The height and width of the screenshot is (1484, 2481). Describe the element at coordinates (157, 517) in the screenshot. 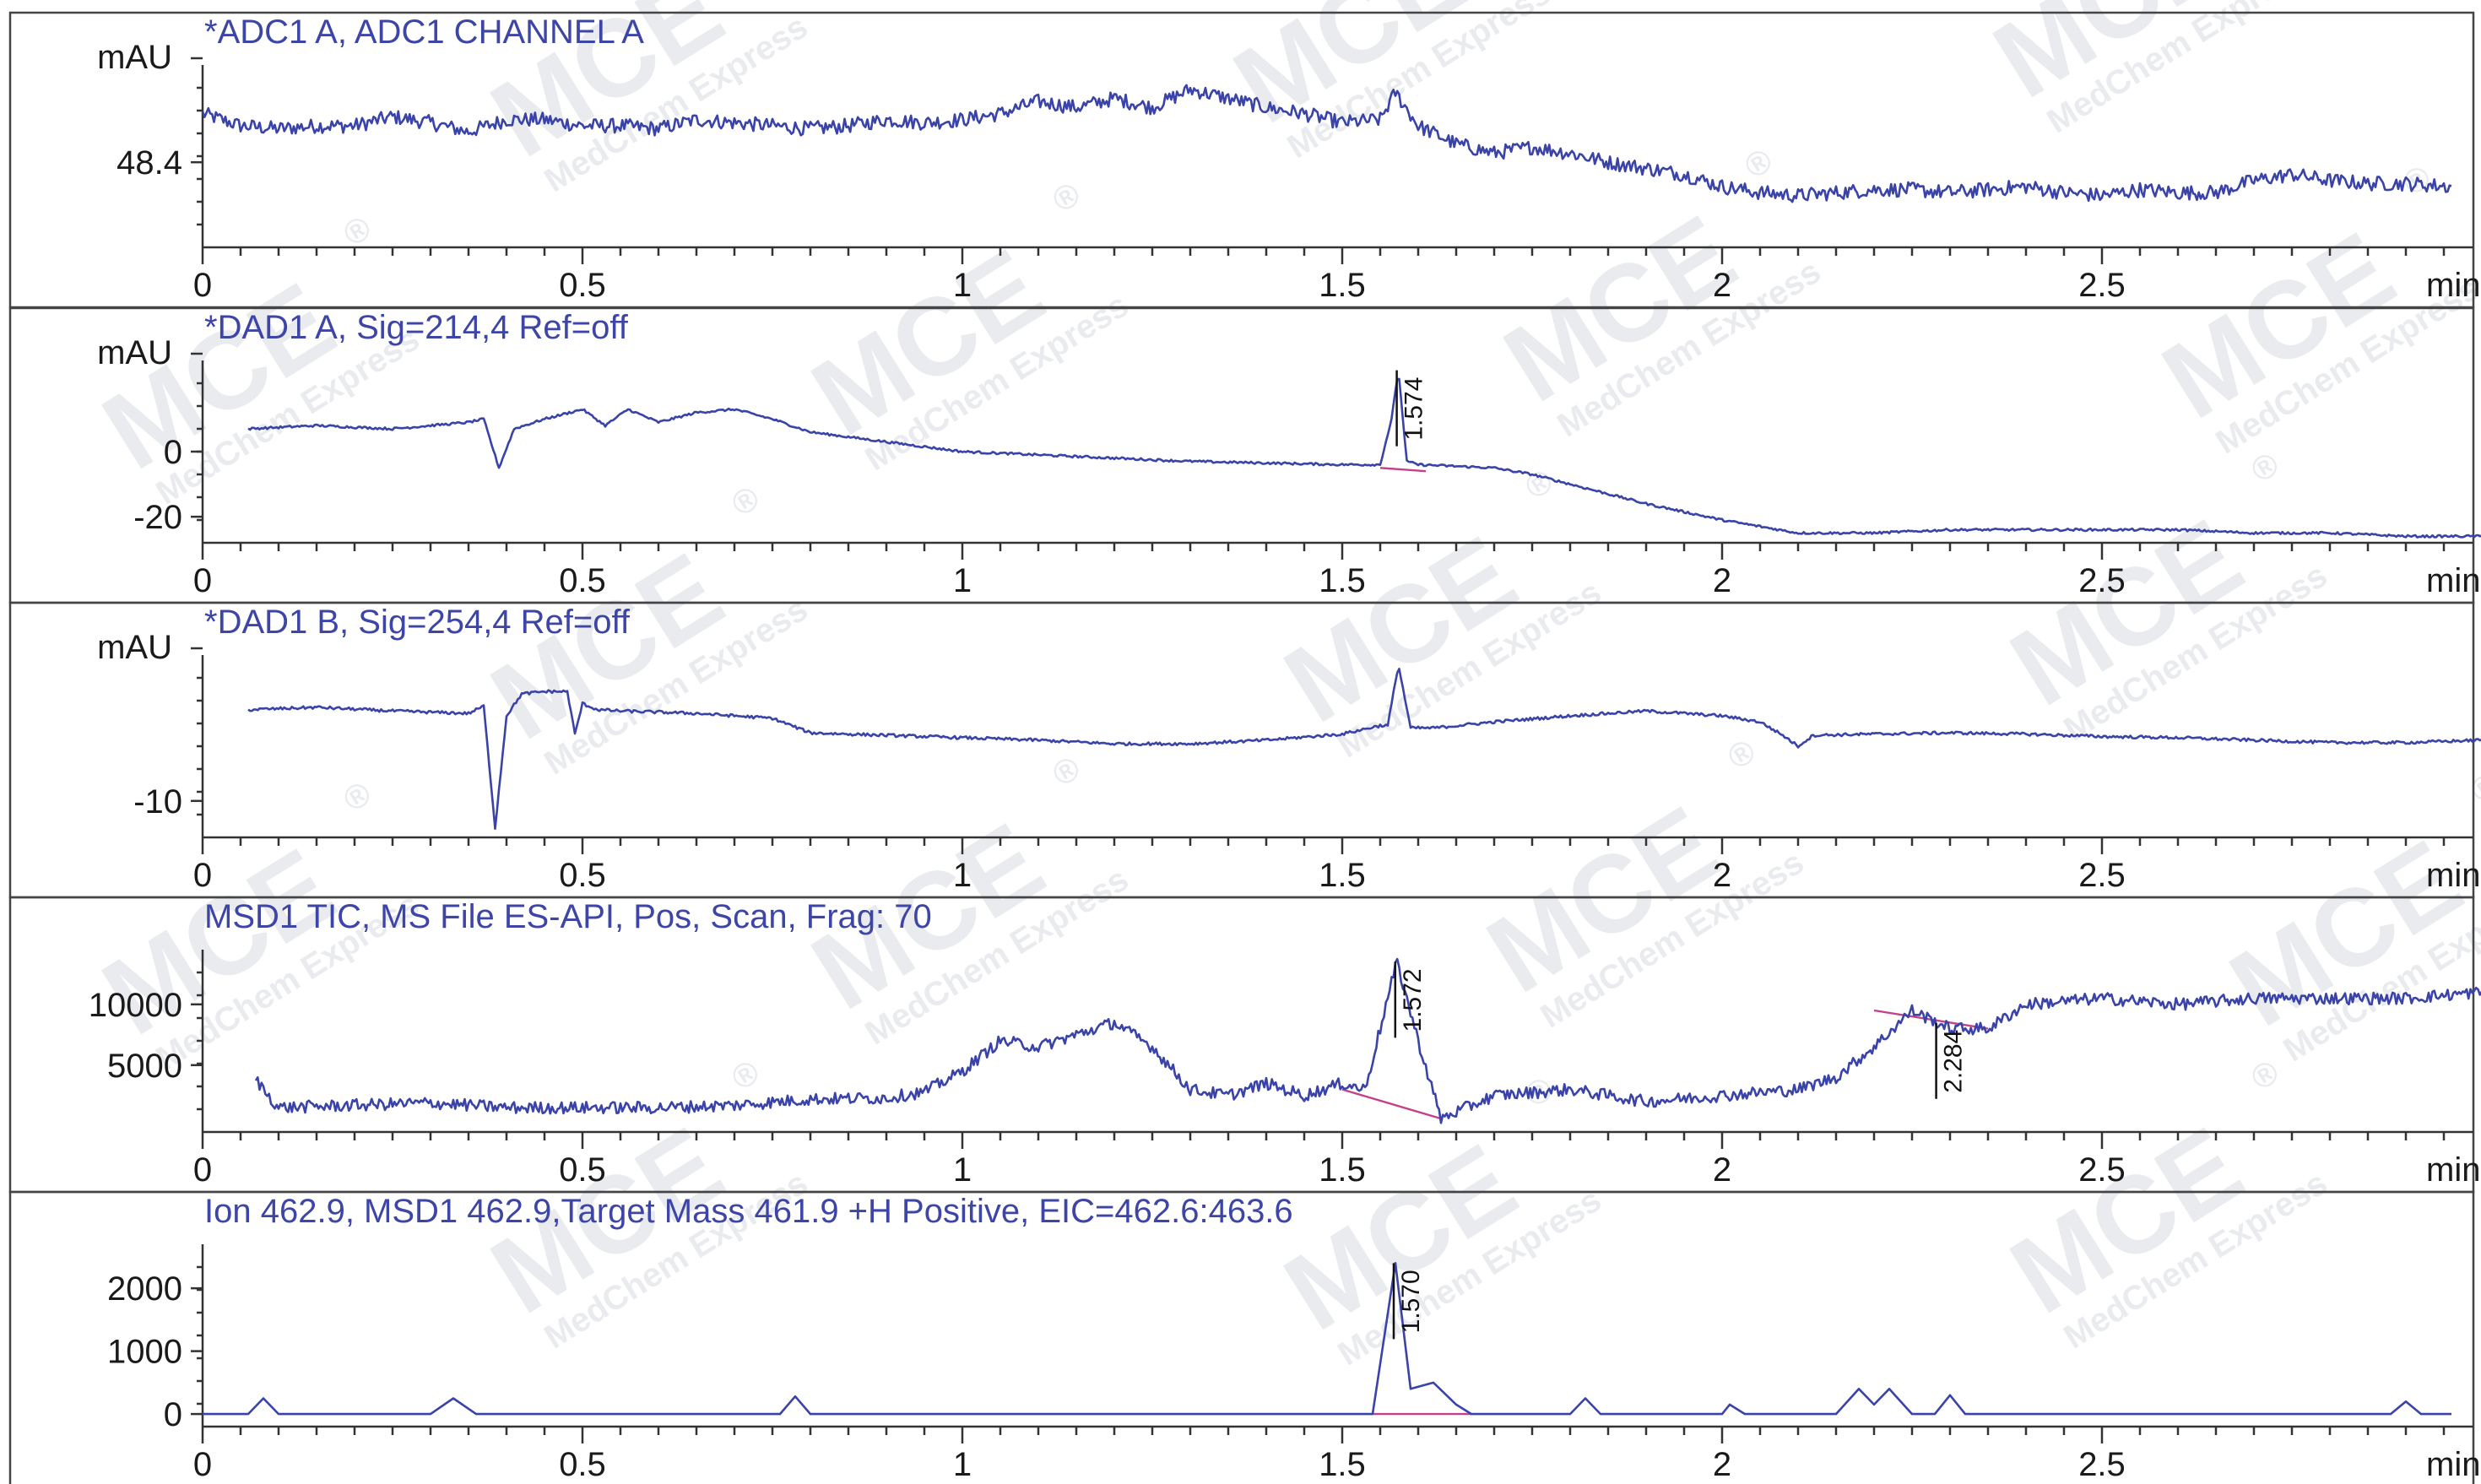

I see `y-tick-label: -20` at that location.